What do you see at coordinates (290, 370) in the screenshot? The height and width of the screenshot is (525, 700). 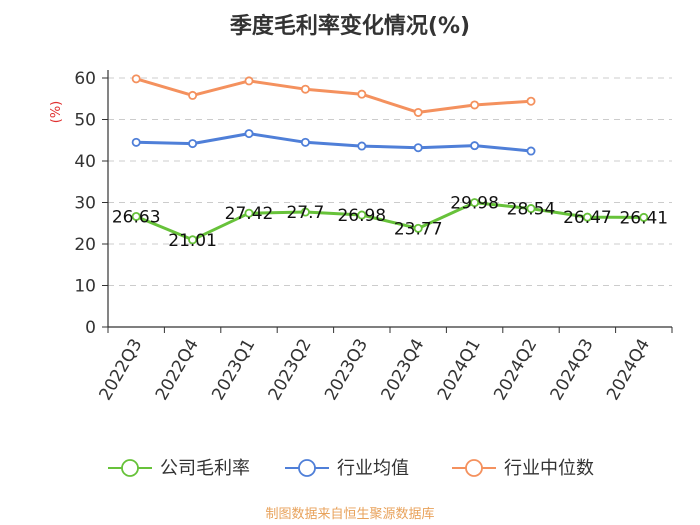 I see `x-tick-label: 2023Q2` at bounding box center [290, 370].